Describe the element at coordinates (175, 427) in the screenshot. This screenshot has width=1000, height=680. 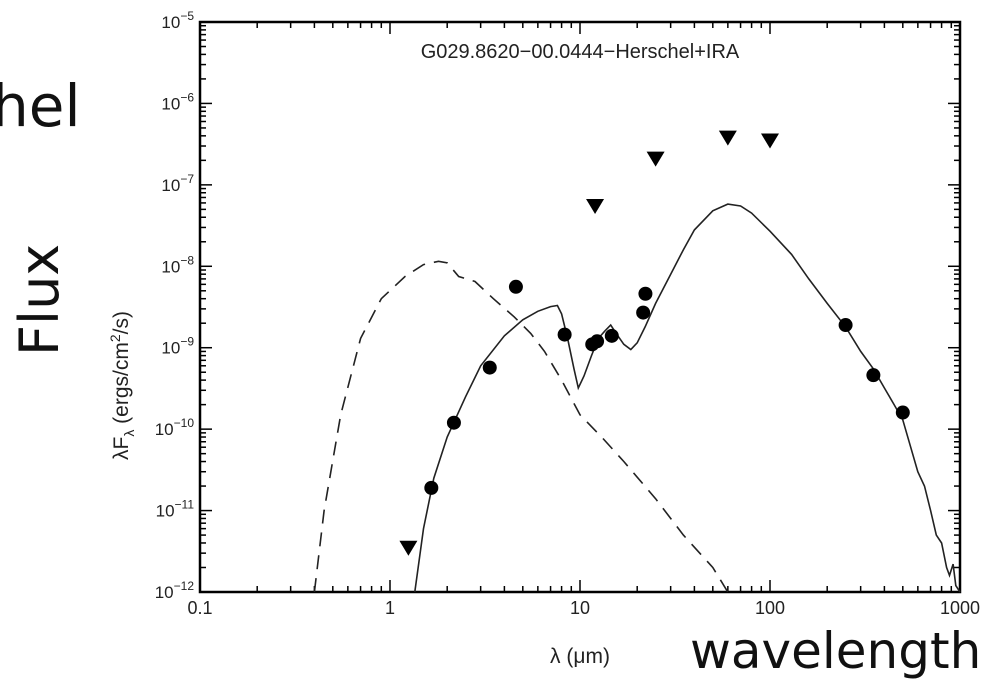
I see `y-tick-label: 10⁻¹⁰` at that location.